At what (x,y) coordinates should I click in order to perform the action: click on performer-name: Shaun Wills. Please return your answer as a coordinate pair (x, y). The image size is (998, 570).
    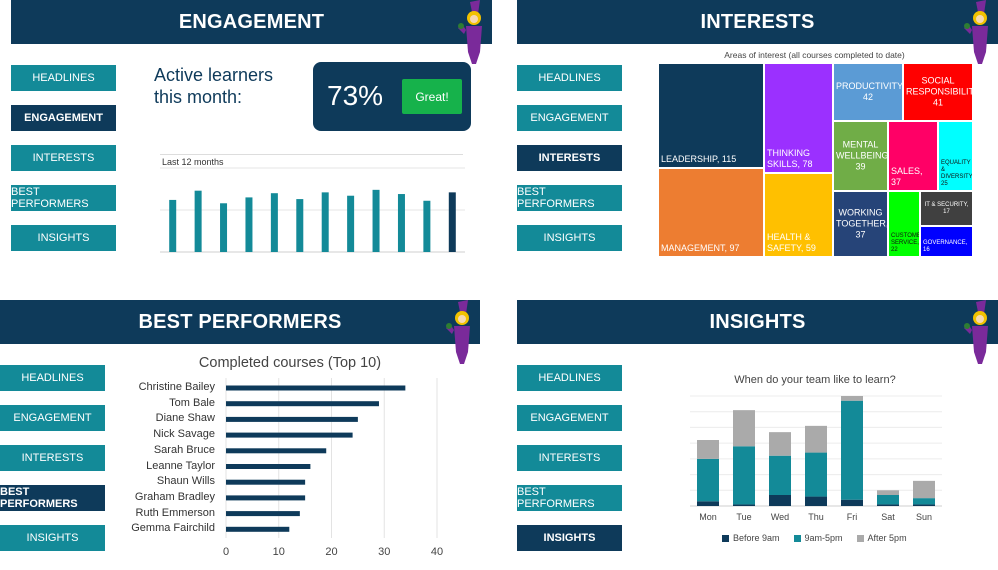
    Looking at the image, I should click on (185, 481).